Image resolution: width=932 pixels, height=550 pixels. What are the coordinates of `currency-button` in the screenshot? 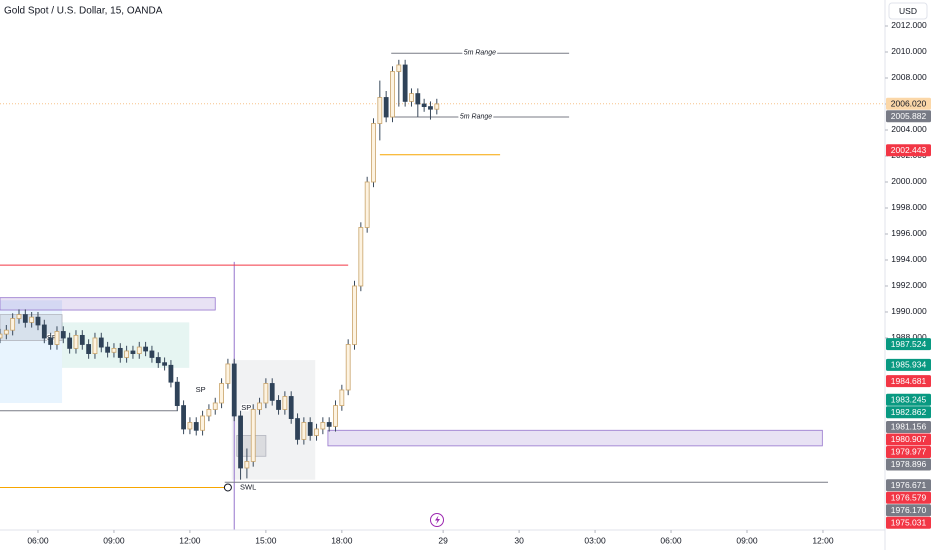 It's located at (908, 11).